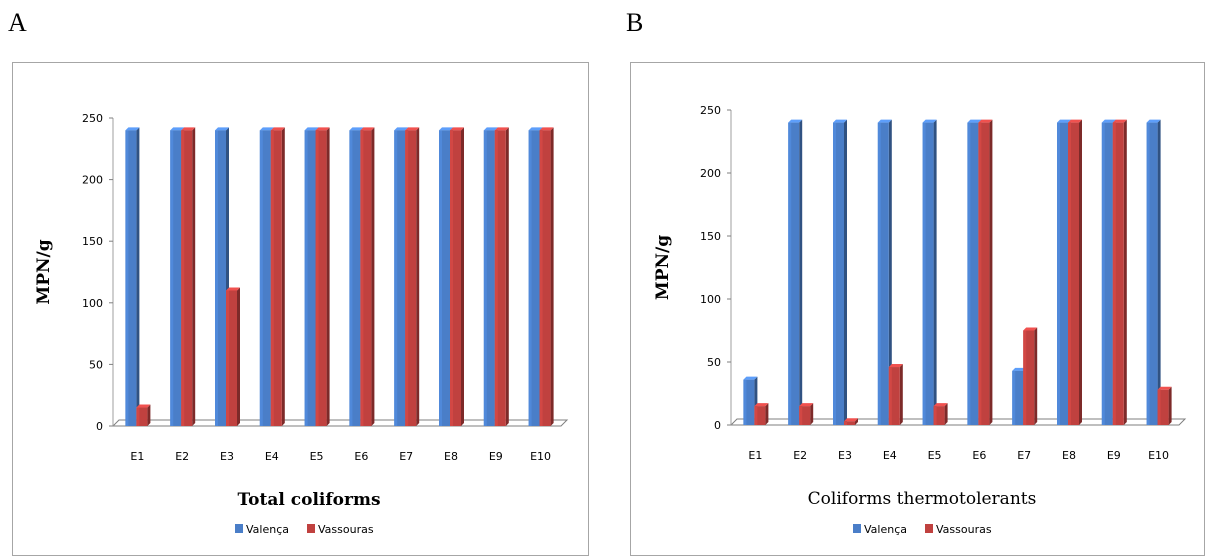 This screenshot has width=1205, height=557. What do you see at coordinates (308, 500) in the screenshot?
I see `chart-title: Total coliforms` at bounding box center [308, 500].